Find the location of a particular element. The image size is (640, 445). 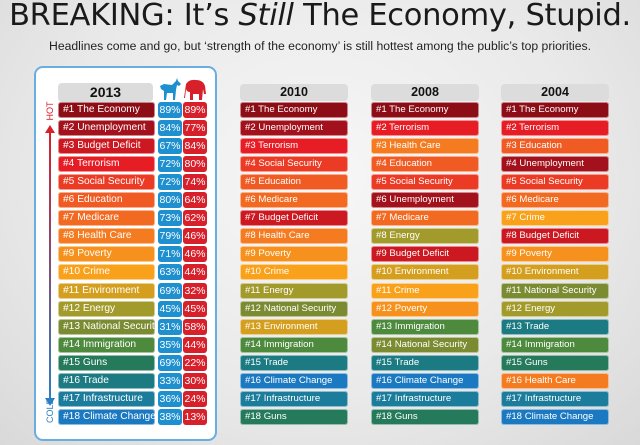

priority-row: #13 Trade is located at coordinates (555, 326).